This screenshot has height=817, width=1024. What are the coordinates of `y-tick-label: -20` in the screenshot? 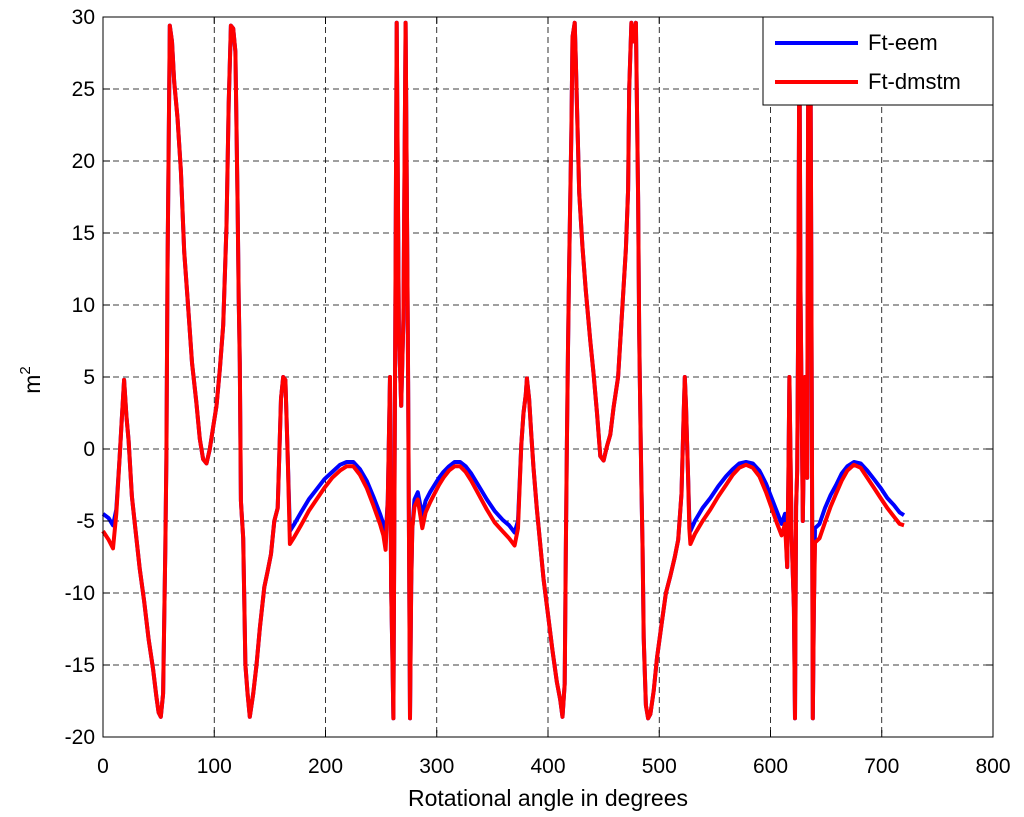 It's located at (80, 737).